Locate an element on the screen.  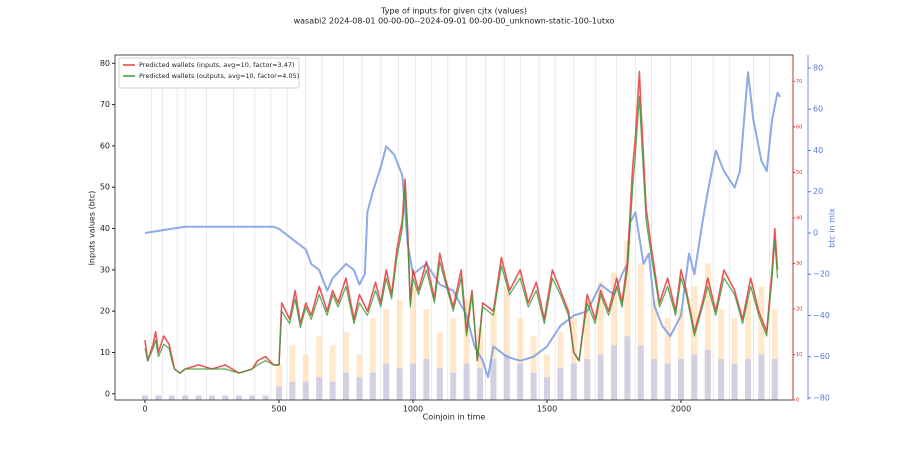
y-tick-label: 0 is located at coordinates (107, 393).